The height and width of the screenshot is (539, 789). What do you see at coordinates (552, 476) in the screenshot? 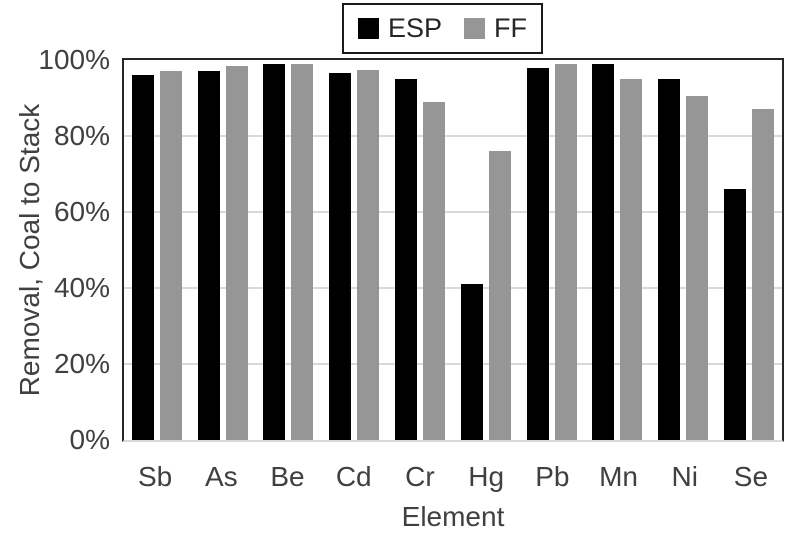
I see `x-tick-label-pb: Pb` at bounding box center [552, 476].